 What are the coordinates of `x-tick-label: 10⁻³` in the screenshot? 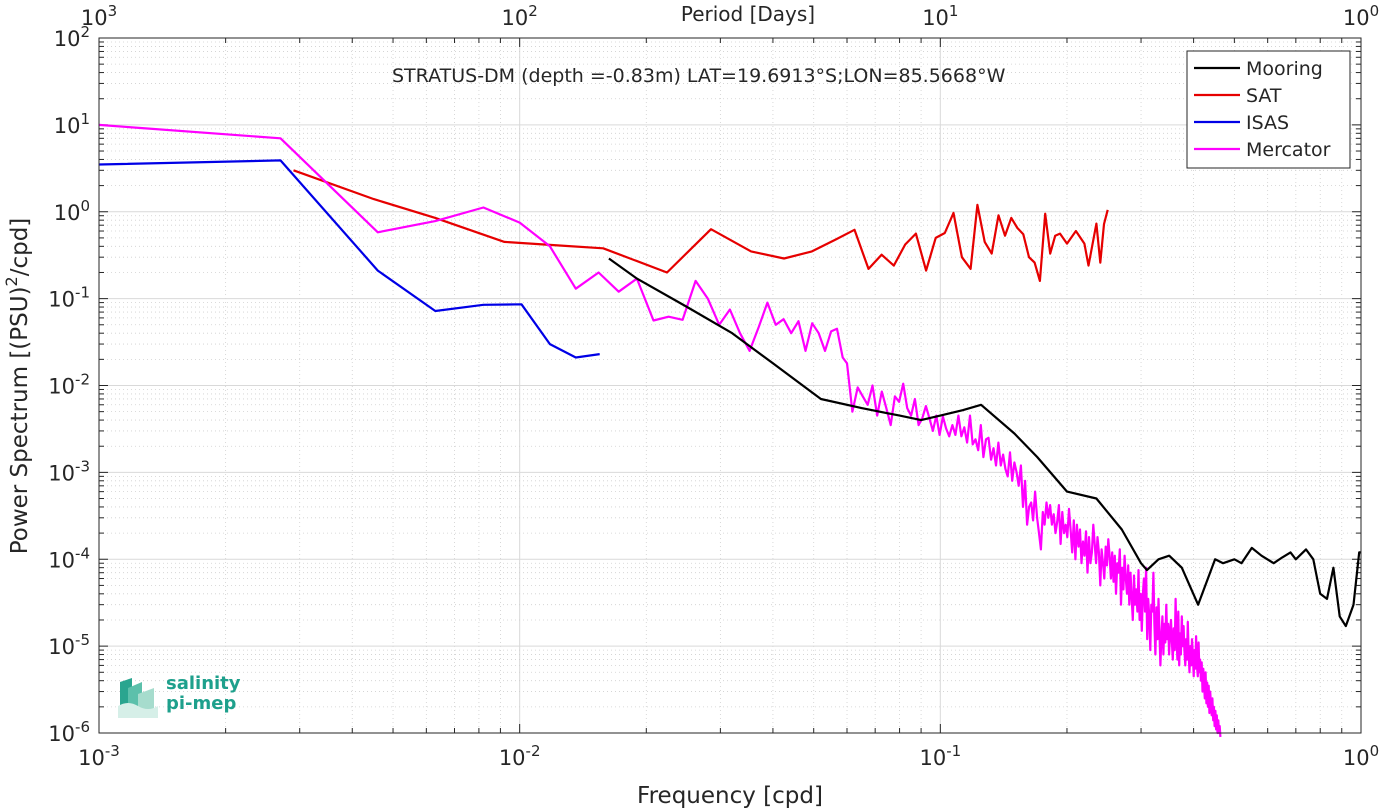 It's located at (99, 756).